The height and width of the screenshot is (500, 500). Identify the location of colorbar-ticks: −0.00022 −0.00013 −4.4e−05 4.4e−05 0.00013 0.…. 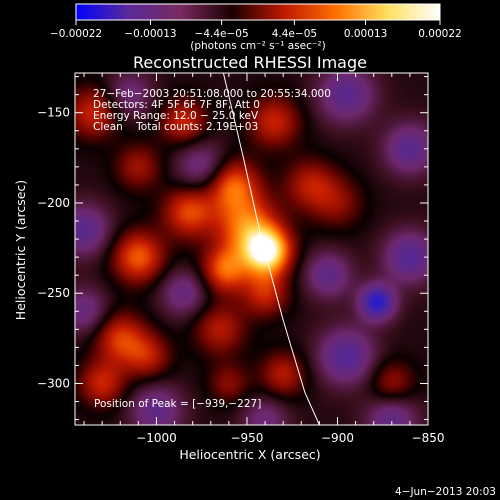
(256, 30).